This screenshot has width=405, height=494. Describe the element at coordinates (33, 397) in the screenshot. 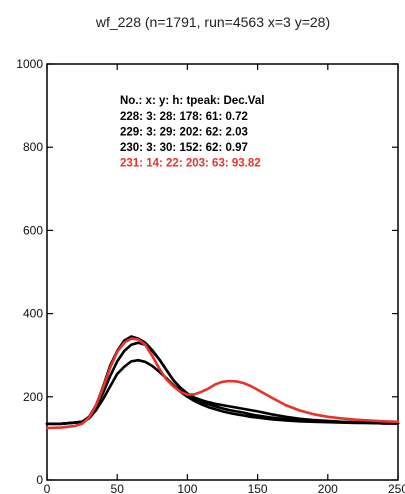

I see `y-tick-label: 200` at that location.